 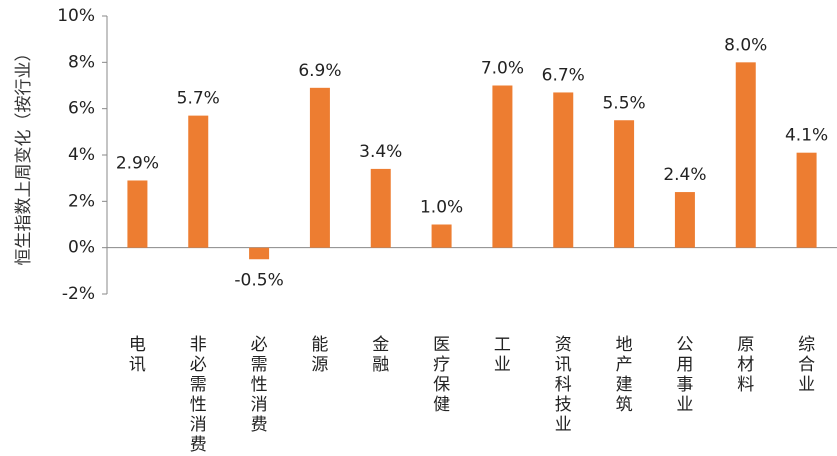 I want to click on category-label: 地产建筑, so click(x=624, y=375).